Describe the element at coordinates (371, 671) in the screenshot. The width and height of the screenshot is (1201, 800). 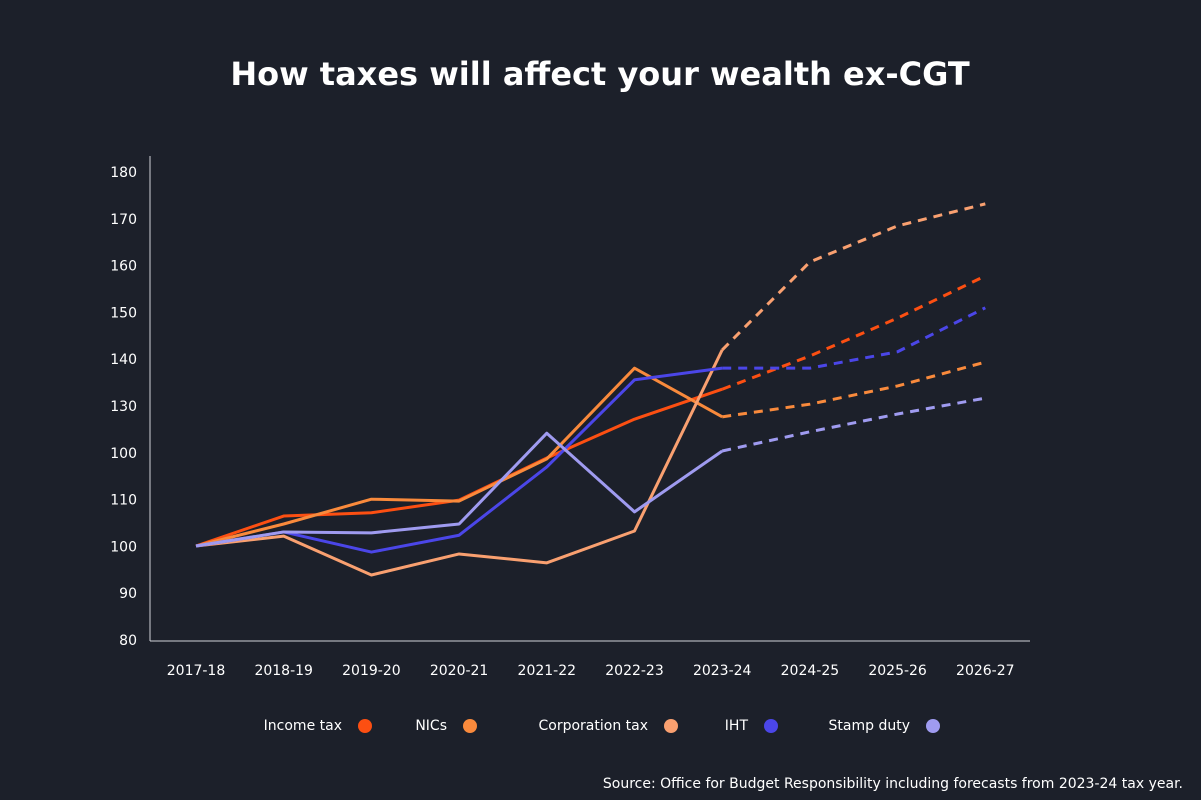
I see `x-tick-label: 2019-20` at that location.